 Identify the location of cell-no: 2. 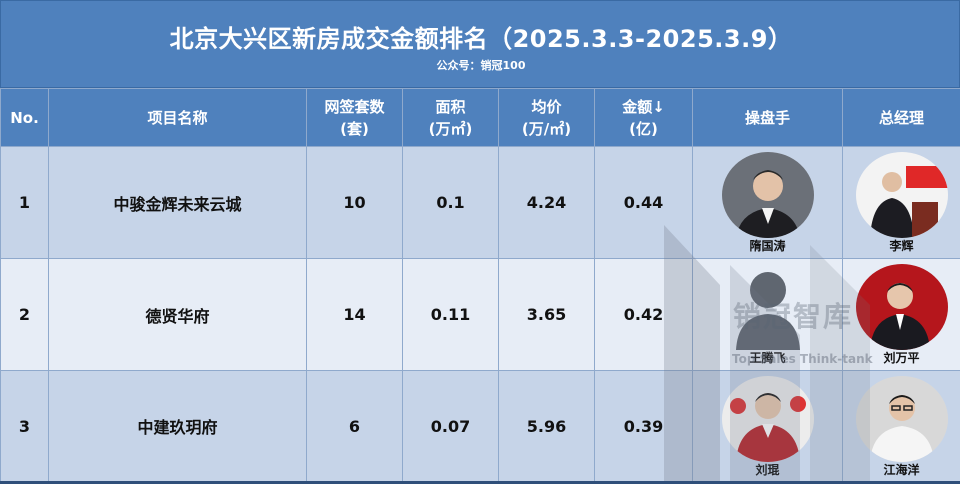
(24, 314).